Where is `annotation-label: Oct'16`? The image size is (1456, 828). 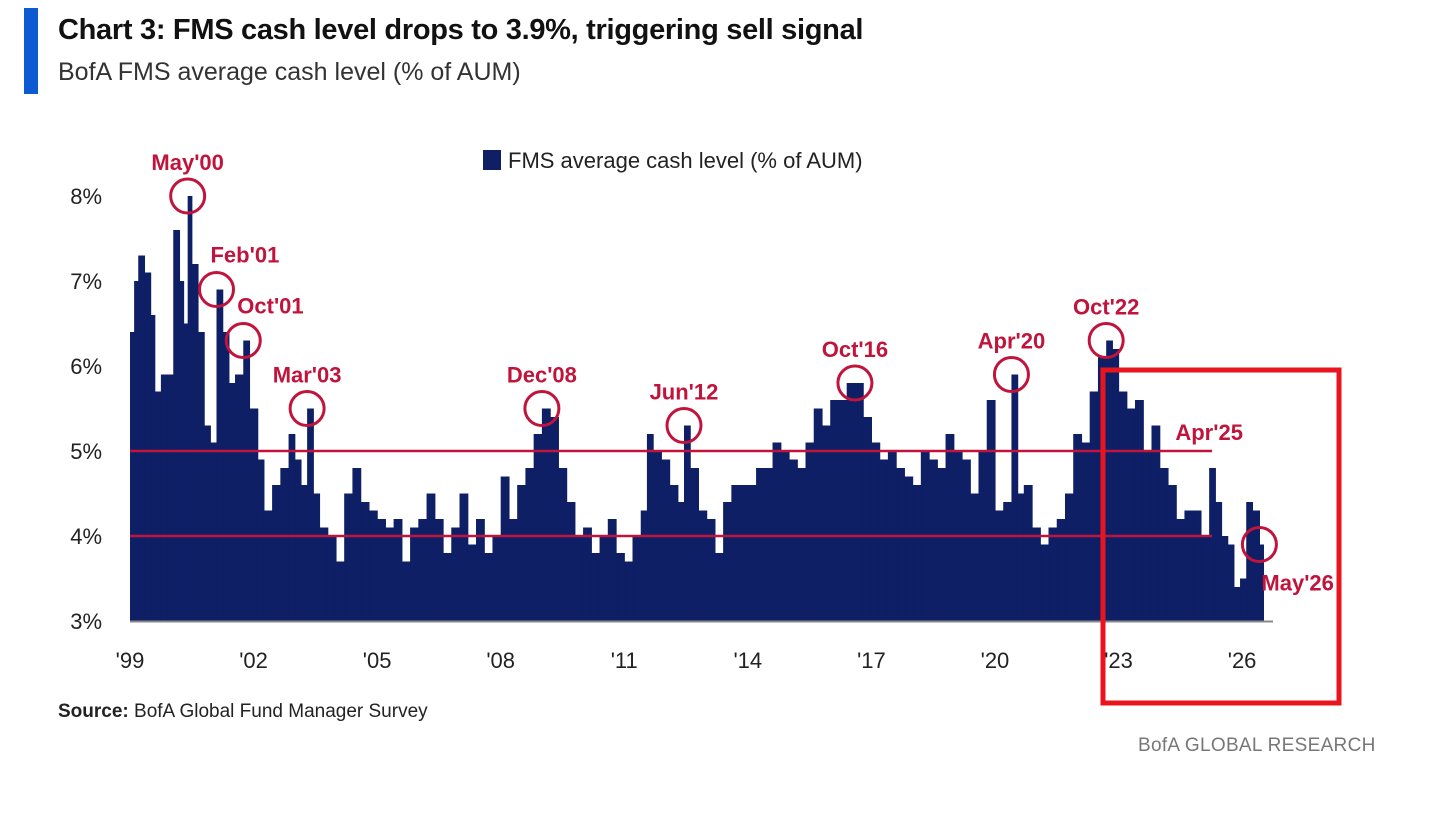
annotation-label: Oct'16 is located at coordinates (855, 349).